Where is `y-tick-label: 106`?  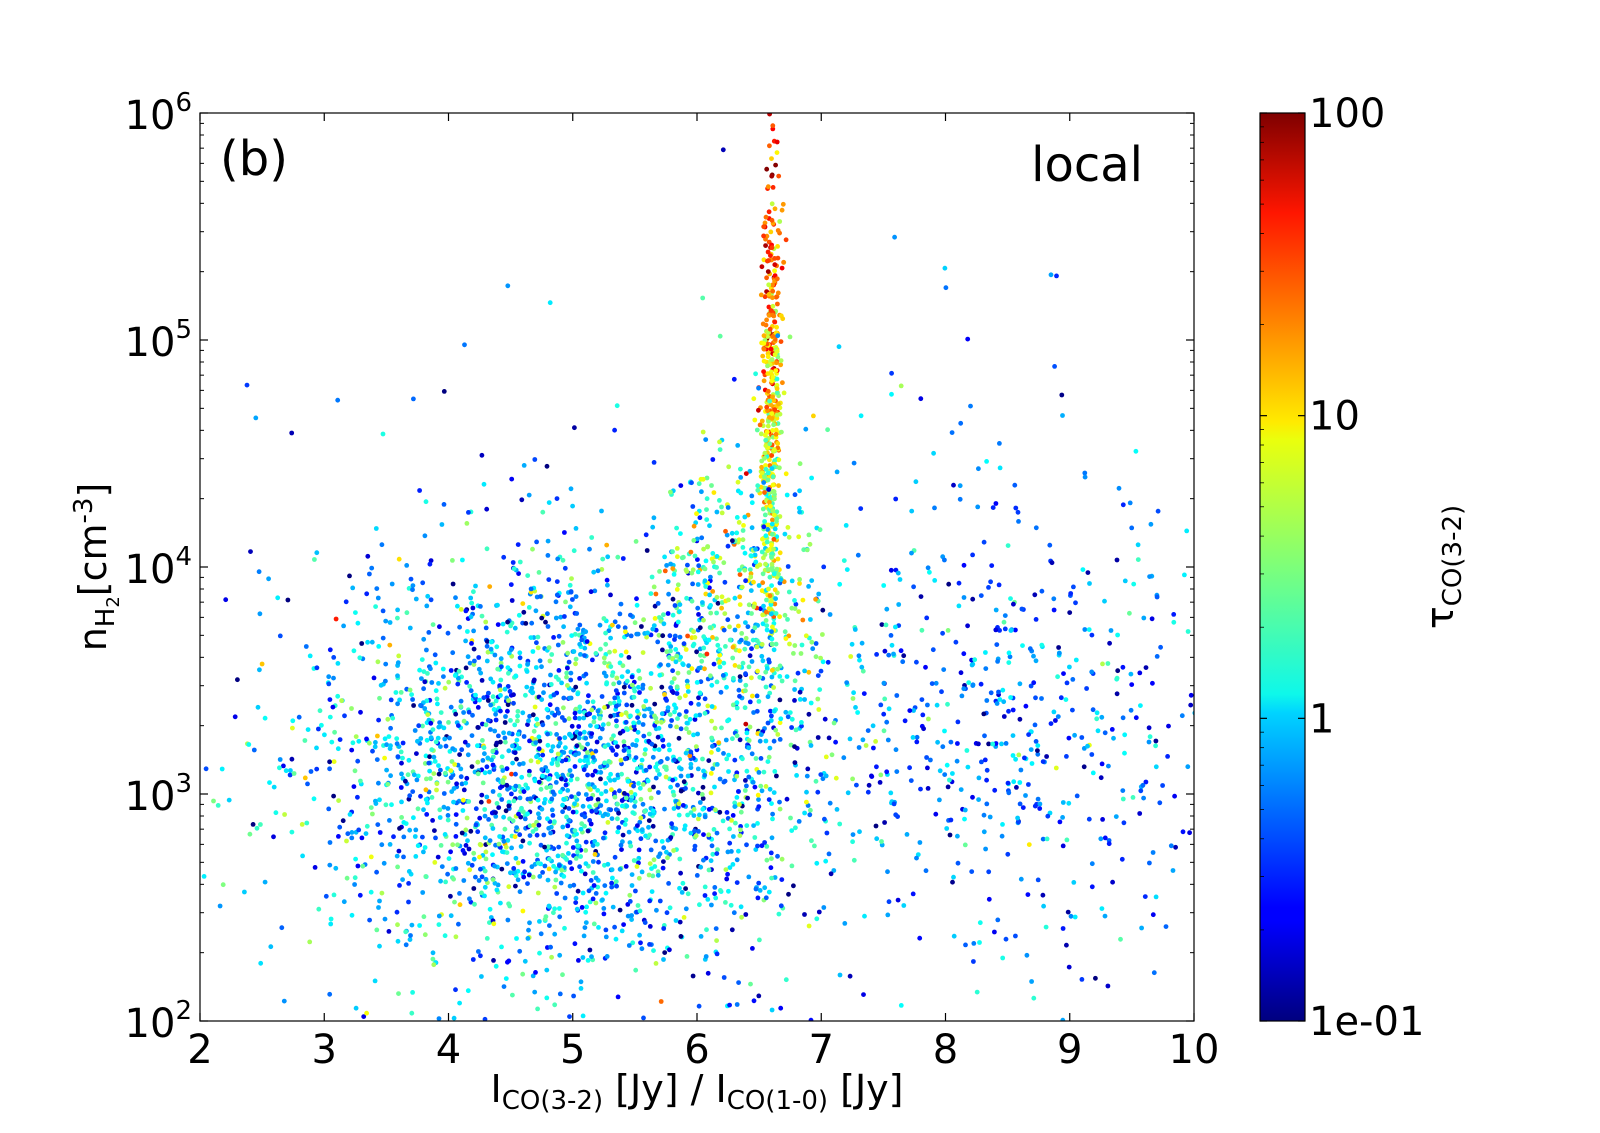 y-tick-label: 106 is located at coordinates (158, 113).